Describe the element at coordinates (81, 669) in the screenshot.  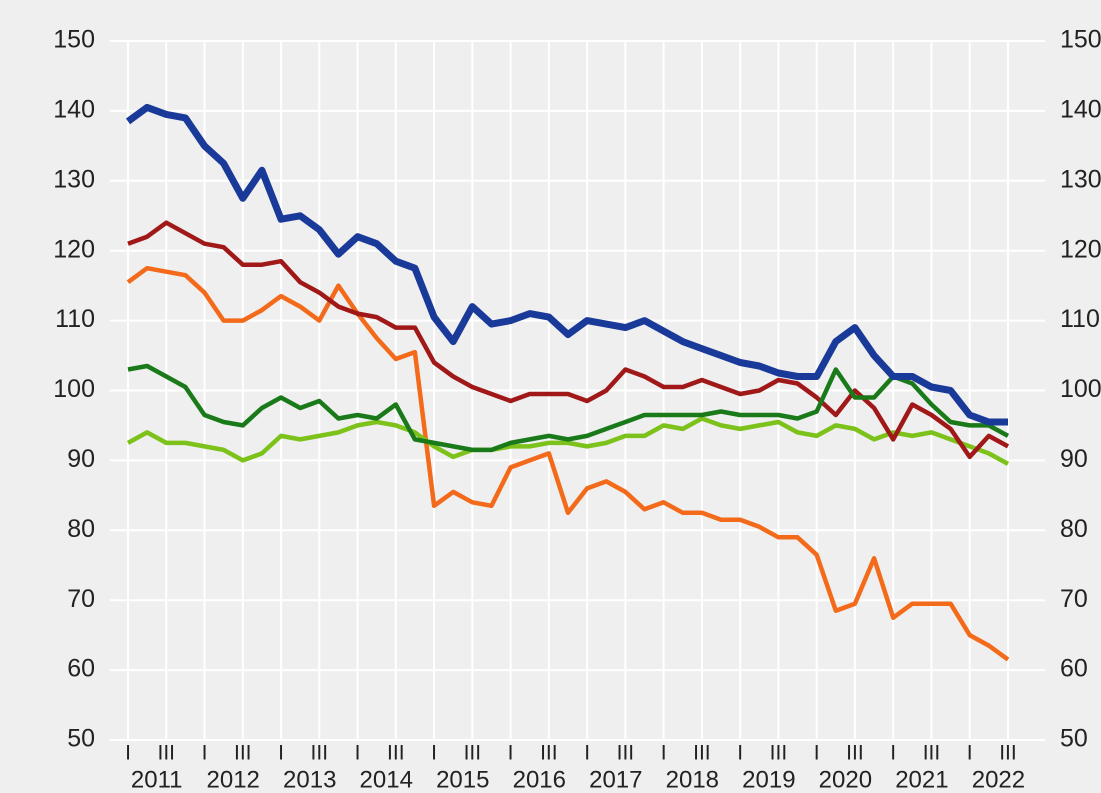
I see `y-tick-label: 60` at that location.